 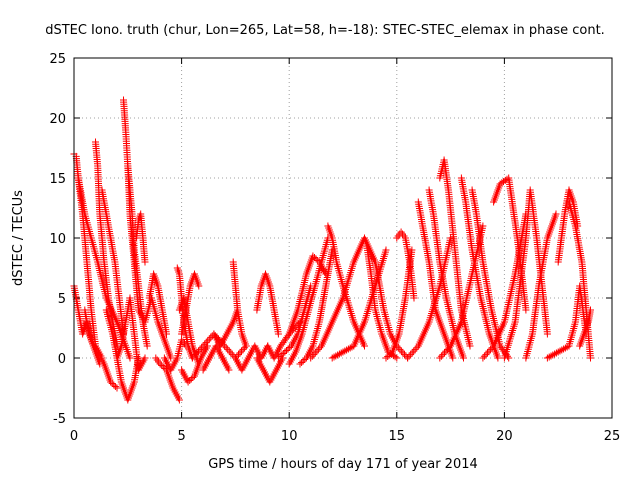 What do you see at coordinates (74, 436) in the screenshot?
I see `x-tick-label: 0` at bounding box center [74, 436].